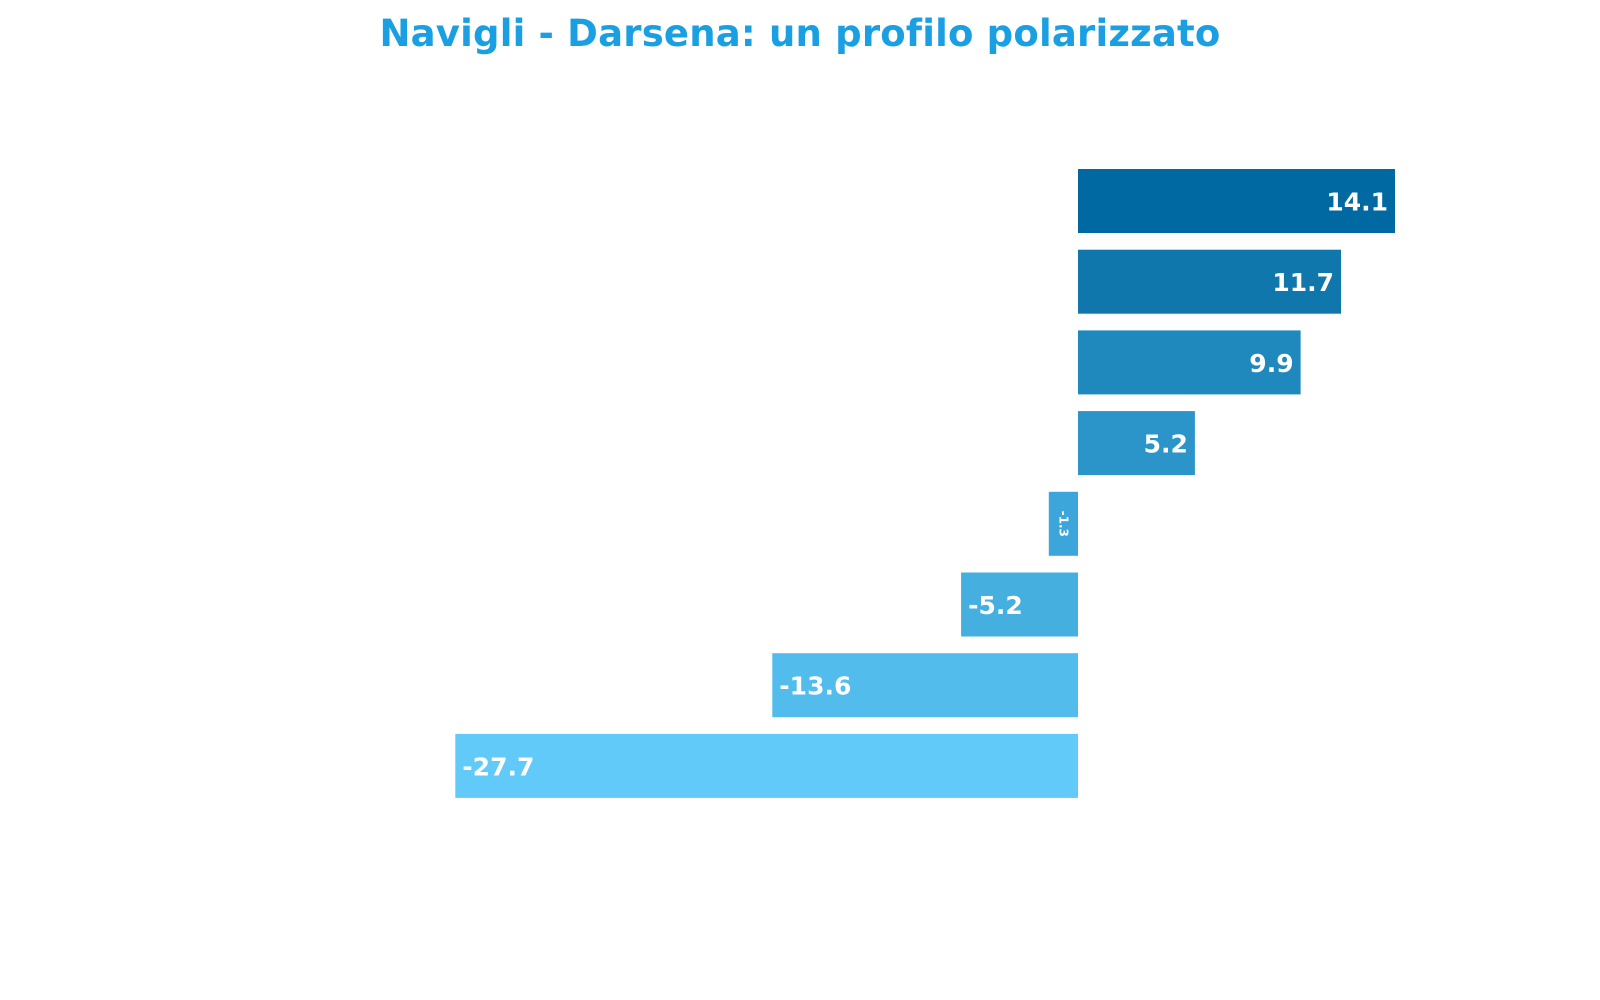 The height and width of the screenshot is (1000, 1600). Describe the element at coordinates (1357, 202) in the screenshot. I see `bar-value-label-1: 14.1` at that location.